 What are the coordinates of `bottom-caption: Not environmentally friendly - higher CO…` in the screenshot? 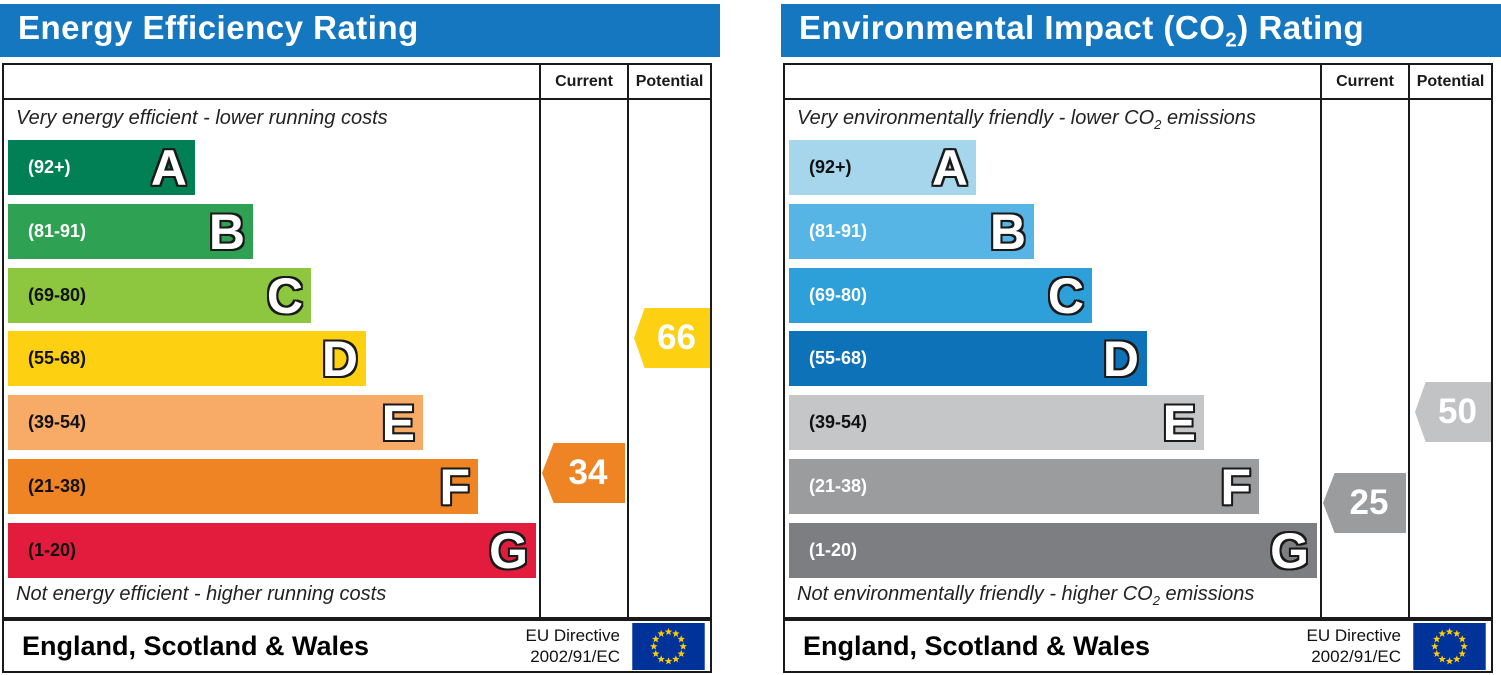 It's located at (1026, 595).